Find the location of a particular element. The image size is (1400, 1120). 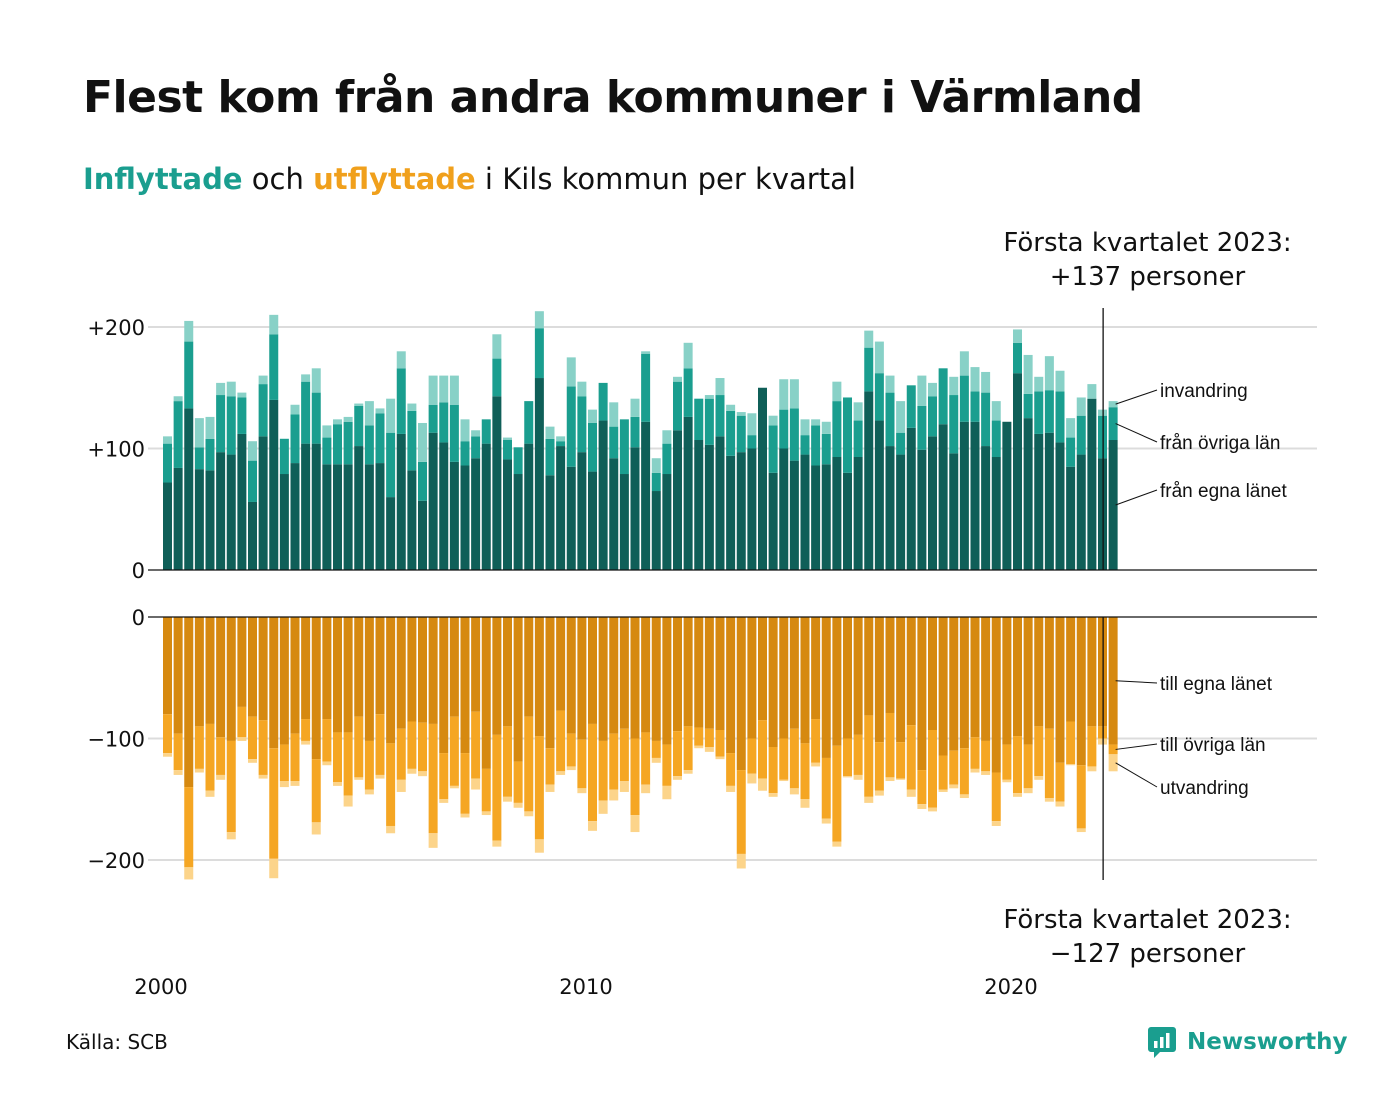

series-label-in-other: från övriga län is located at coordinates (1220, 443).